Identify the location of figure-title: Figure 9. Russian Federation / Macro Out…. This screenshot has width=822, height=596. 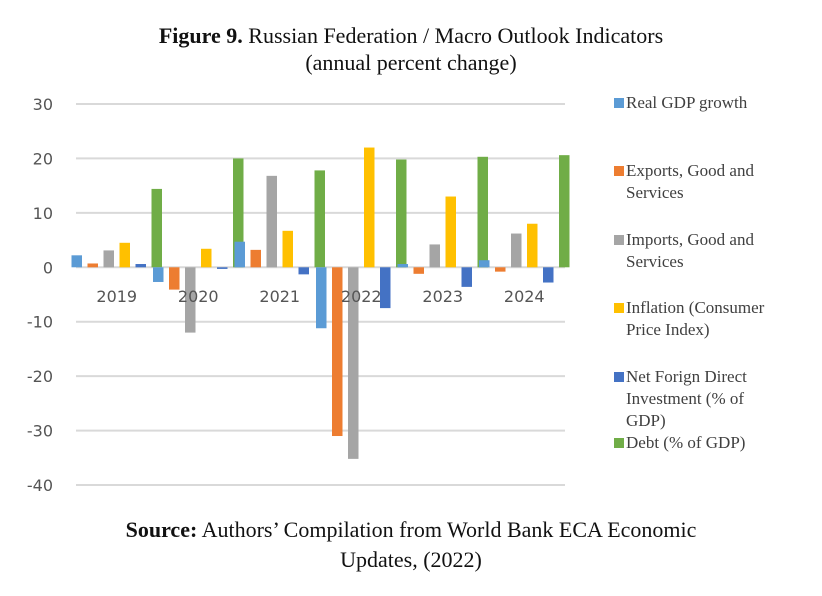
(411, 49).